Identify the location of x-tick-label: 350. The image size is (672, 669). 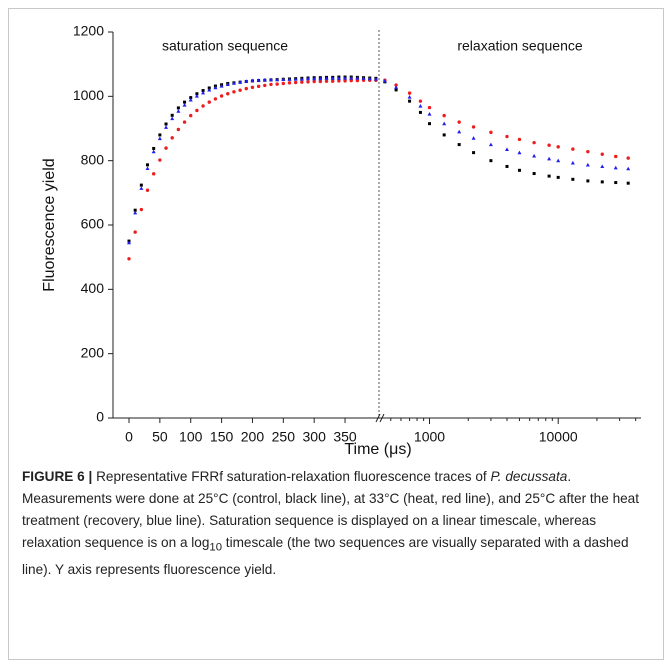
(345, 437).